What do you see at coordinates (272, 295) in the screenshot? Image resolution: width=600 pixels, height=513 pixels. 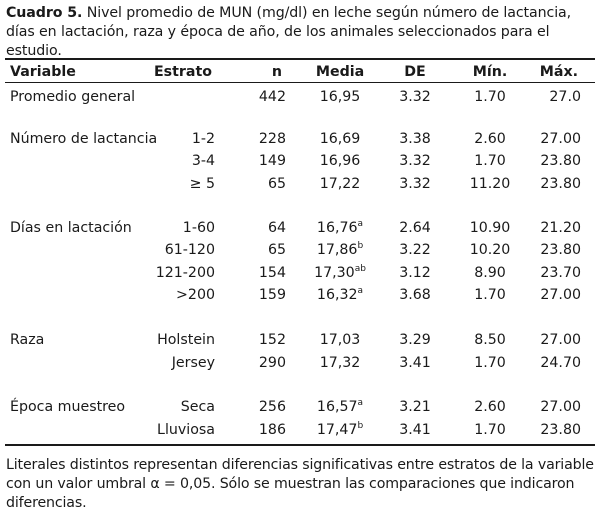 I see `cell-n: 159` at bounding box center [272, 295].